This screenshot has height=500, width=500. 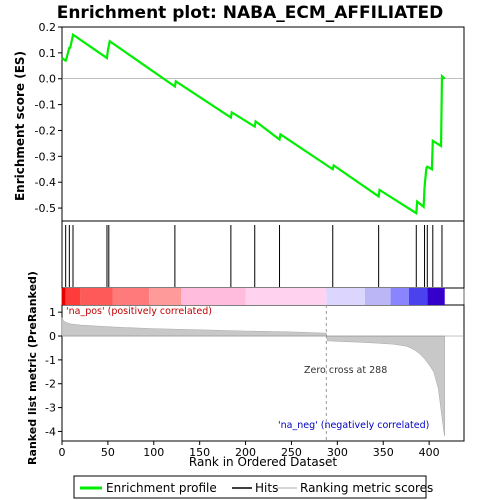 I want to click on metric-y-tick-label: -4, so click(x=50, y=431).